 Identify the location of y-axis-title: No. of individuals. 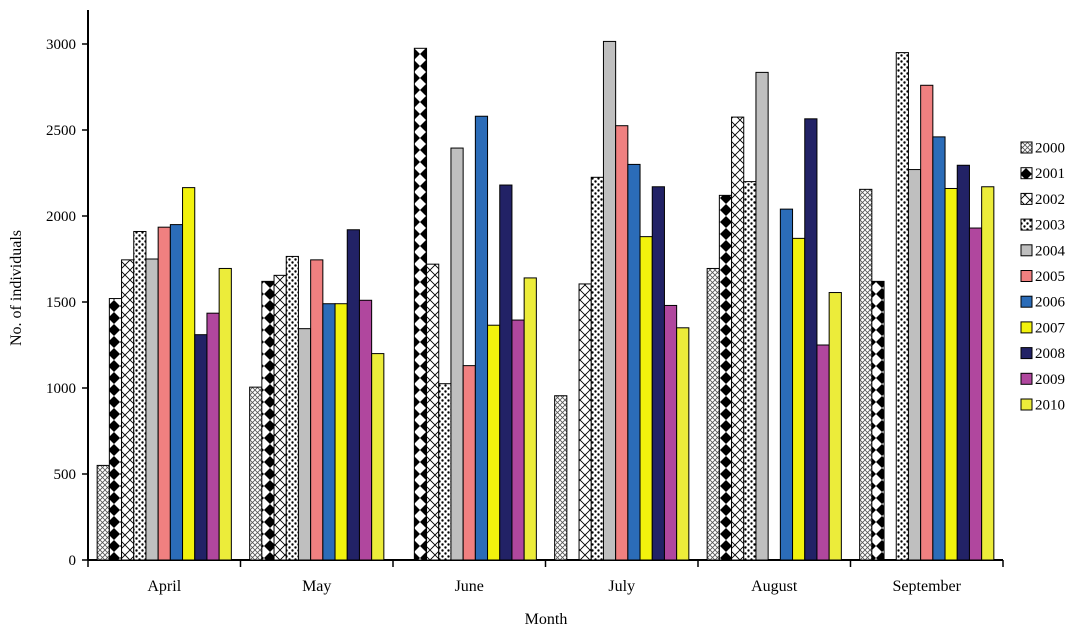
(16, 288).